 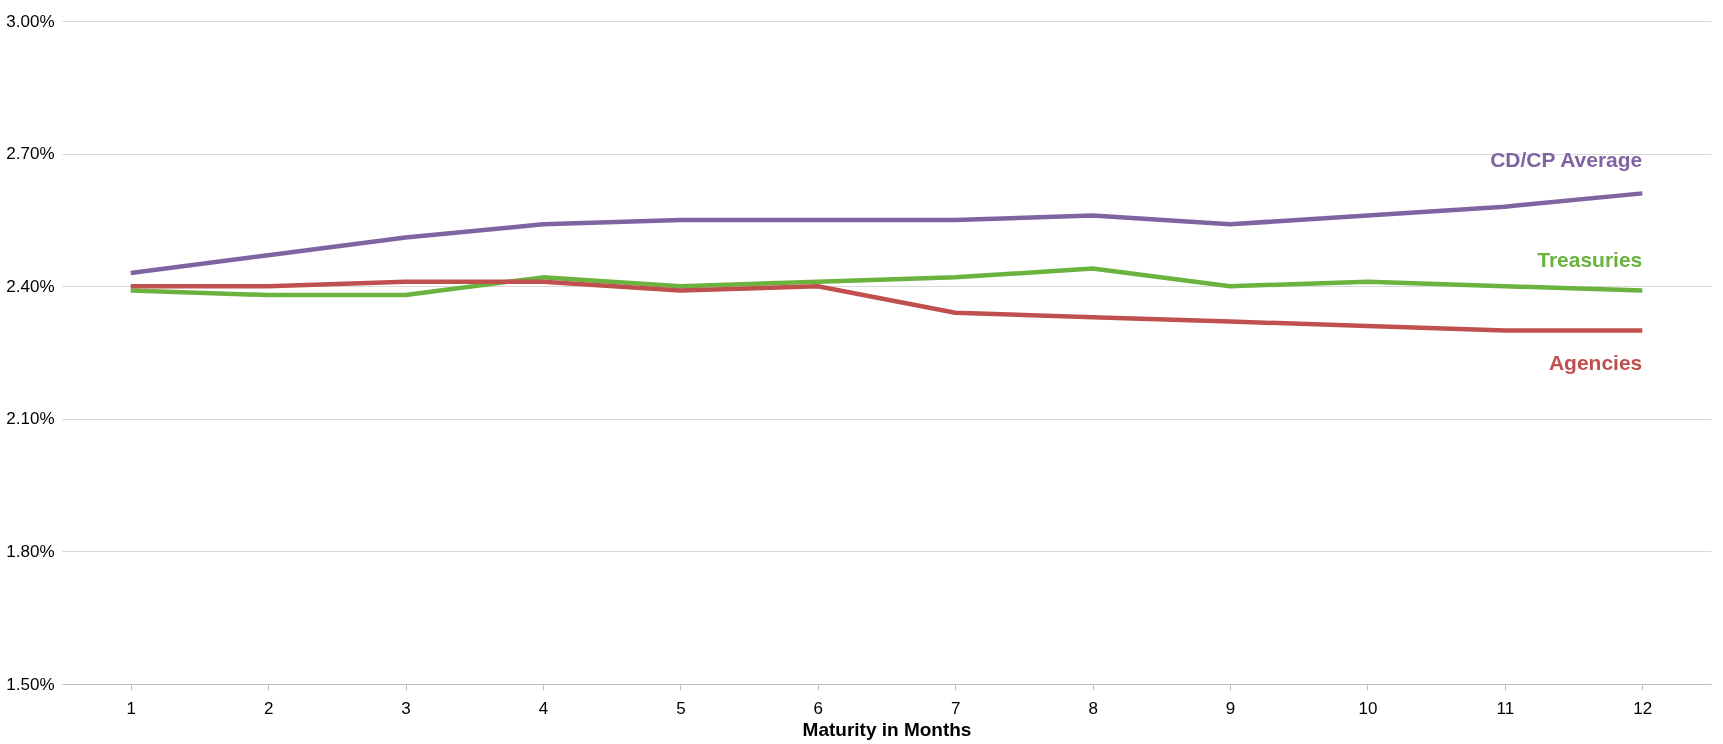 What do you see at coordinates (543, 708) in the screenshot?
I see `x-tick-label: 4` at bounding box center [543, 708].